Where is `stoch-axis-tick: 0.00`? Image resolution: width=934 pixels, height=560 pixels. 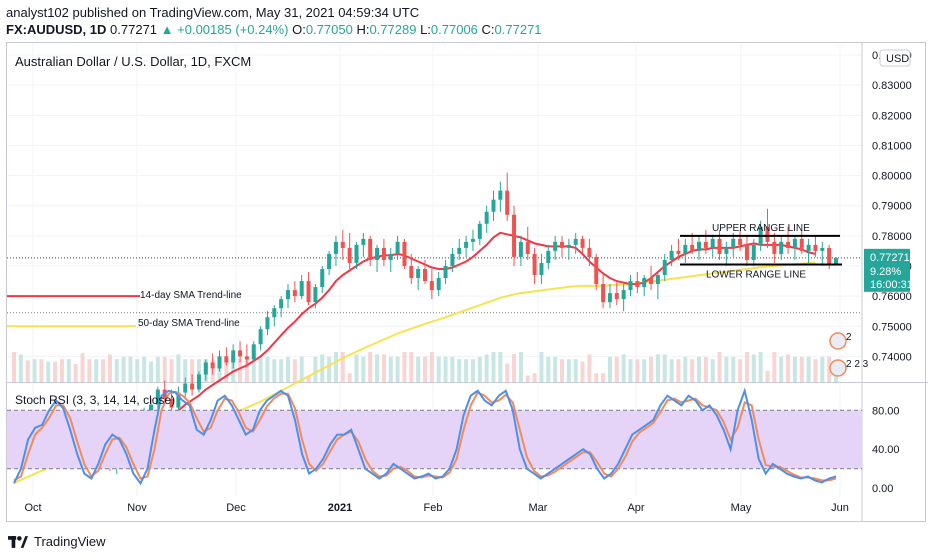
stoch-axis-tick: 0.00 is located at coordinates (882, 489).